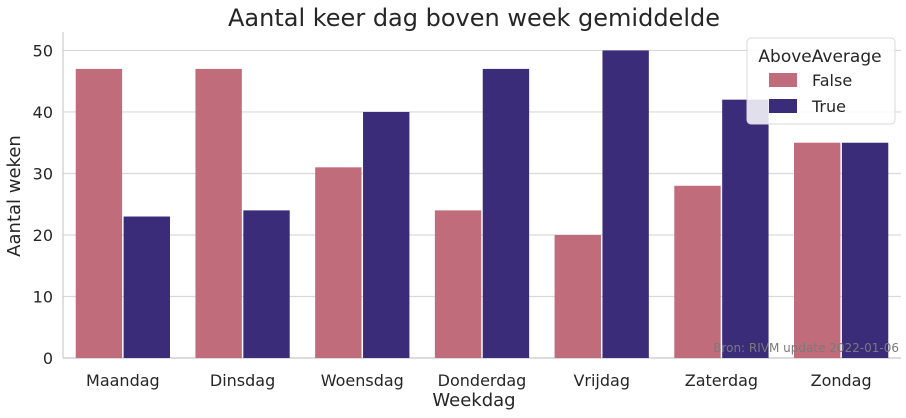  Describe the element at coordinates (338, 262) in the screenshot. I see `bar-false-woensdag` at that location.